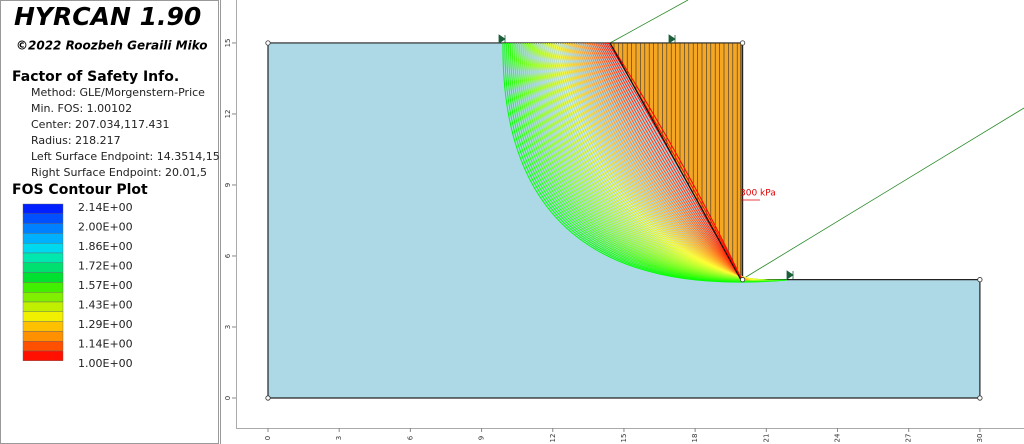  I want to click on legend-label: 1.29E+00, so click(105, 324).